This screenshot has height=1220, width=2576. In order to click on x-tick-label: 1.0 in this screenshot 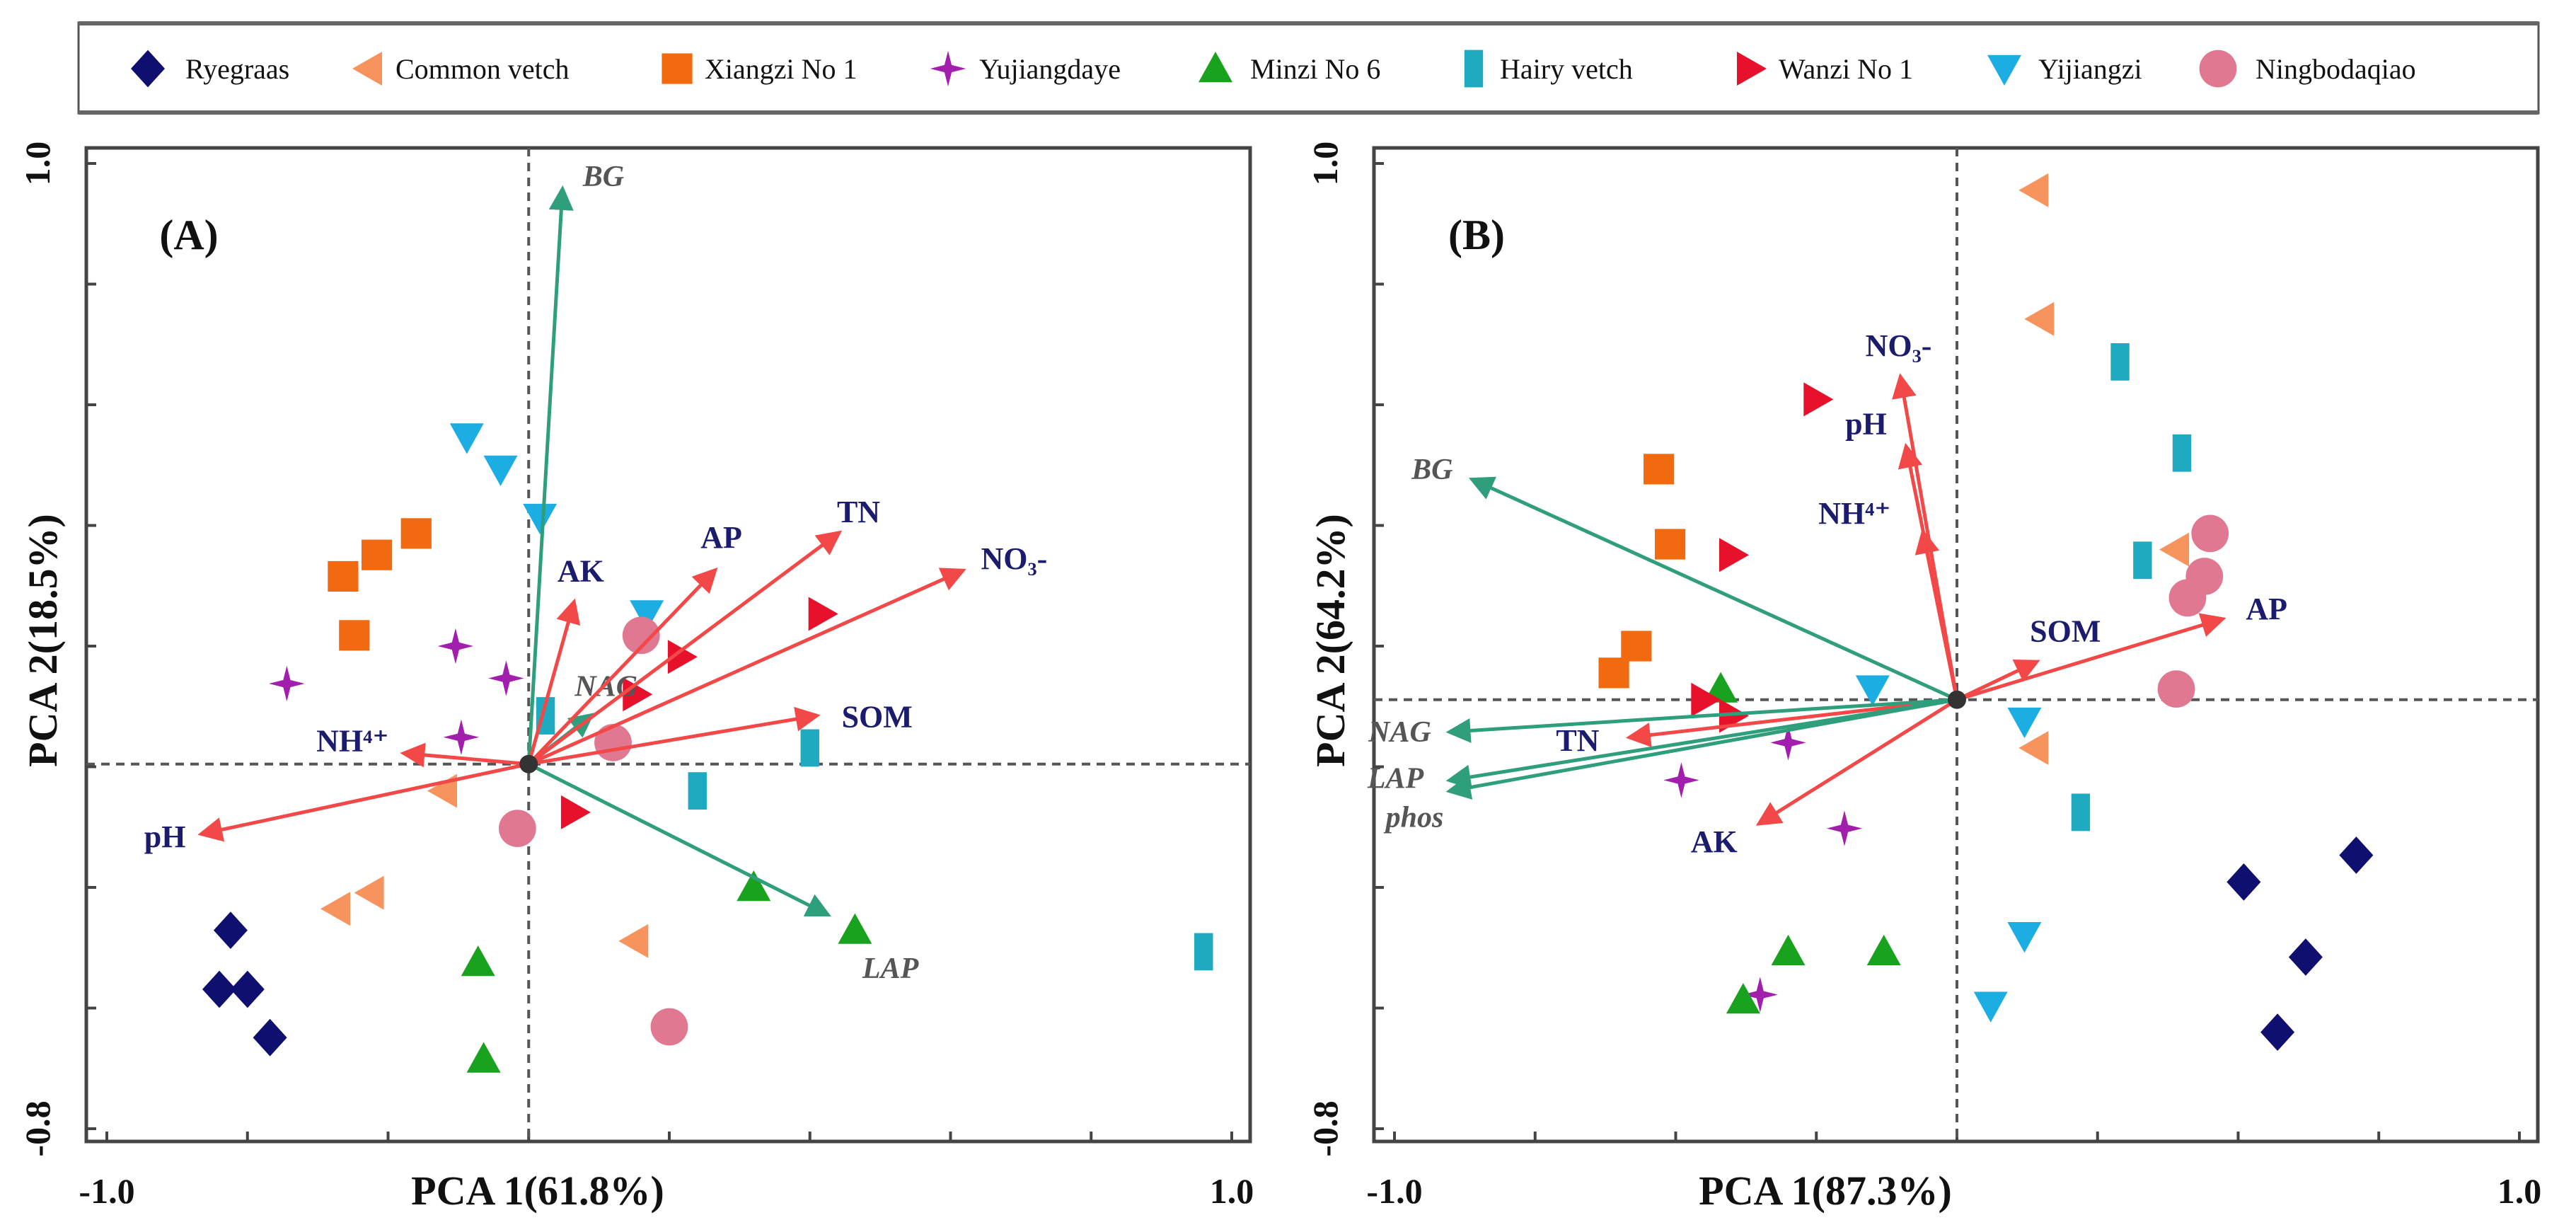, I will do `click(2519, 1191)`.